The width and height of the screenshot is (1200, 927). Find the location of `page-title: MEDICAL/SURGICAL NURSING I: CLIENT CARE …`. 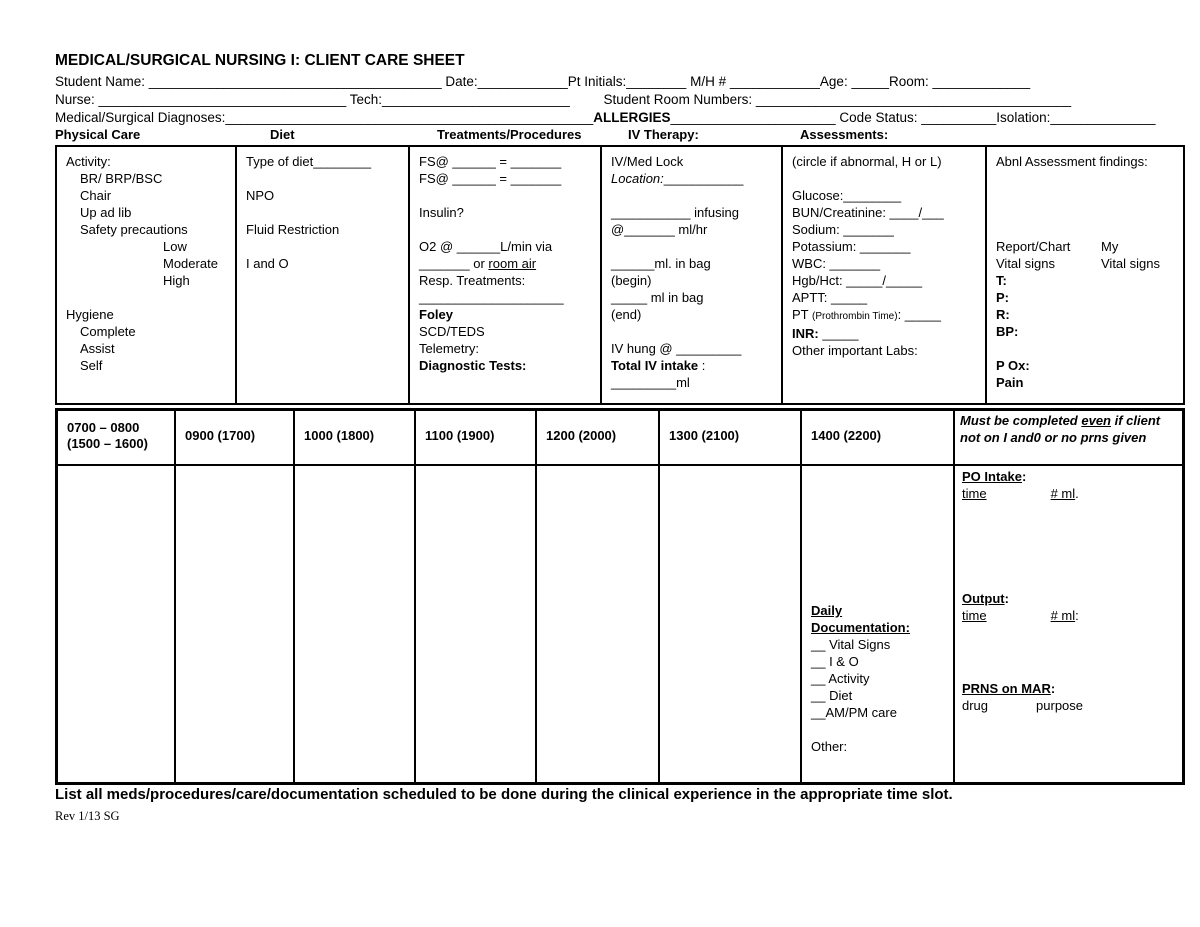

page-title: MEDICAL/SURGICAL NURSING I: CLIENT CARE … is located at coordinates (260, 60).